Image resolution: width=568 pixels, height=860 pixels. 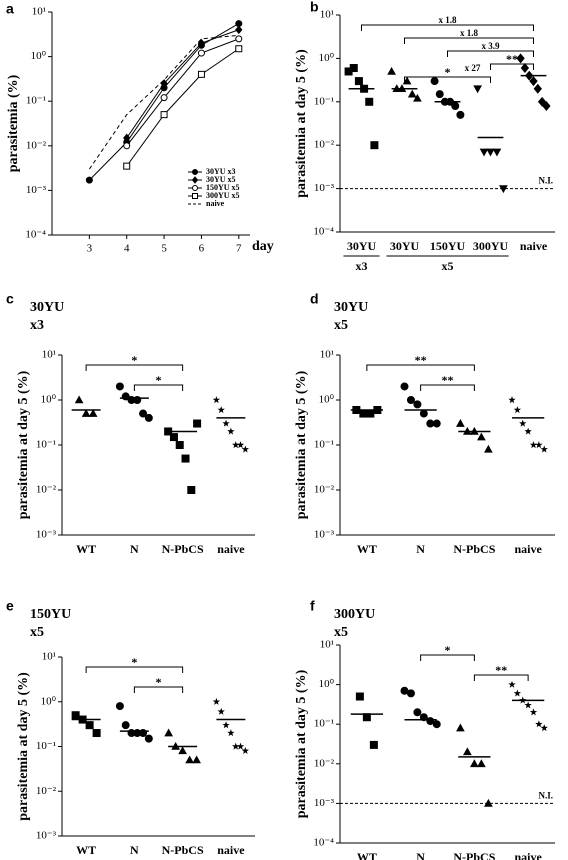 I want to click on x-tick-label: 4, so click(x=127, y=249).